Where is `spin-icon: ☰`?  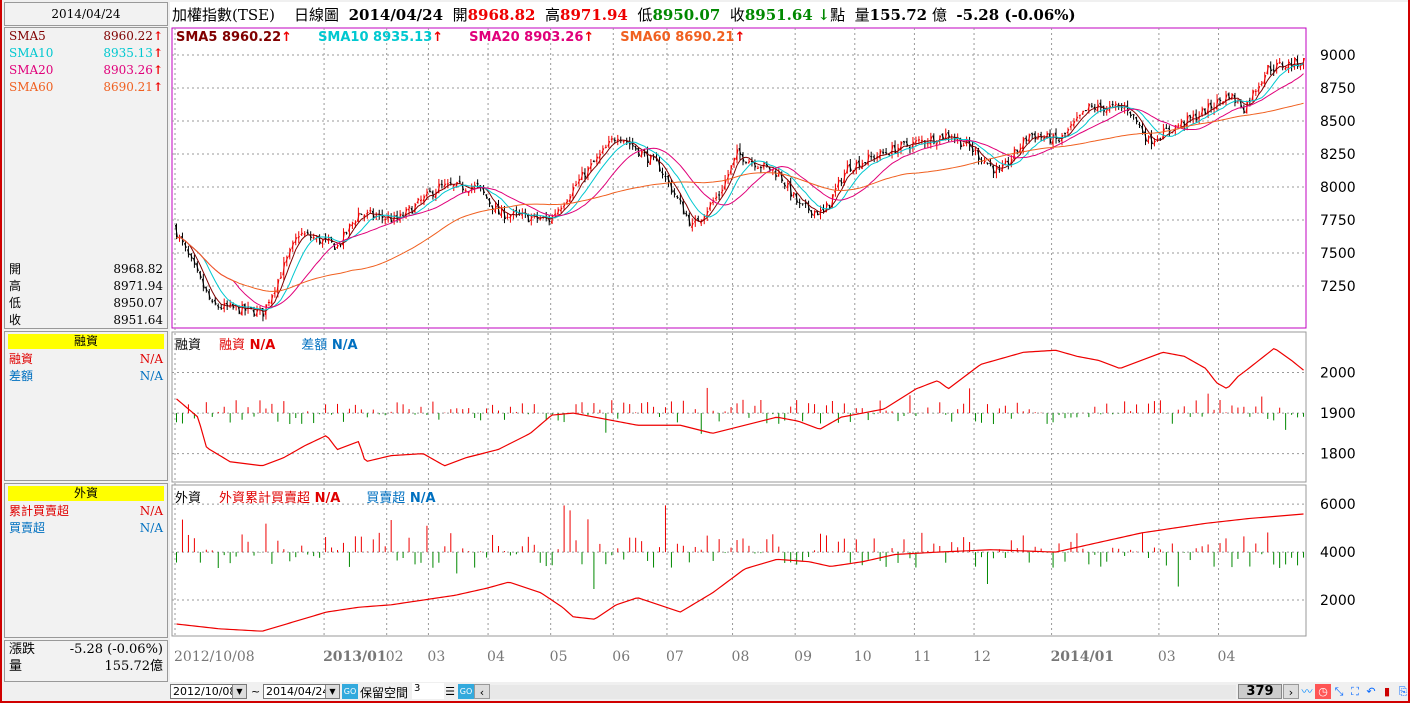 spin-icon: ☰ is located at coordinates (450, 691).